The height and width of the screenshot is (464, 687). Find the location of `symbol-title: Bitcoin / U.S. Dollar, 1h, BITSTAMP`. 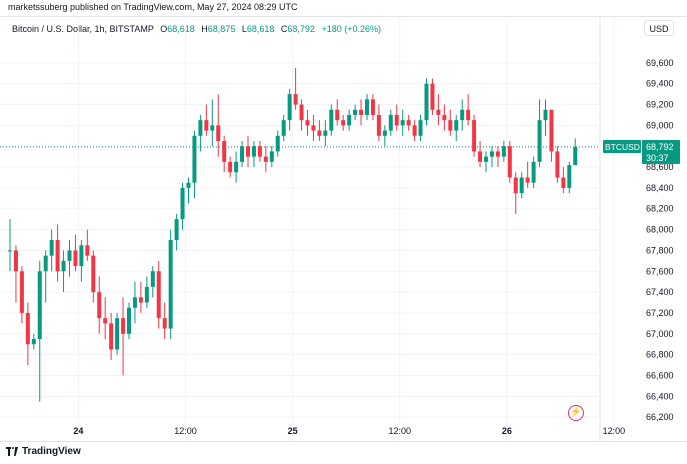

symbol-title: Bitcoin / U.S. Dollar, 1h, BITSTAMP is located at coordinates (83, 29).